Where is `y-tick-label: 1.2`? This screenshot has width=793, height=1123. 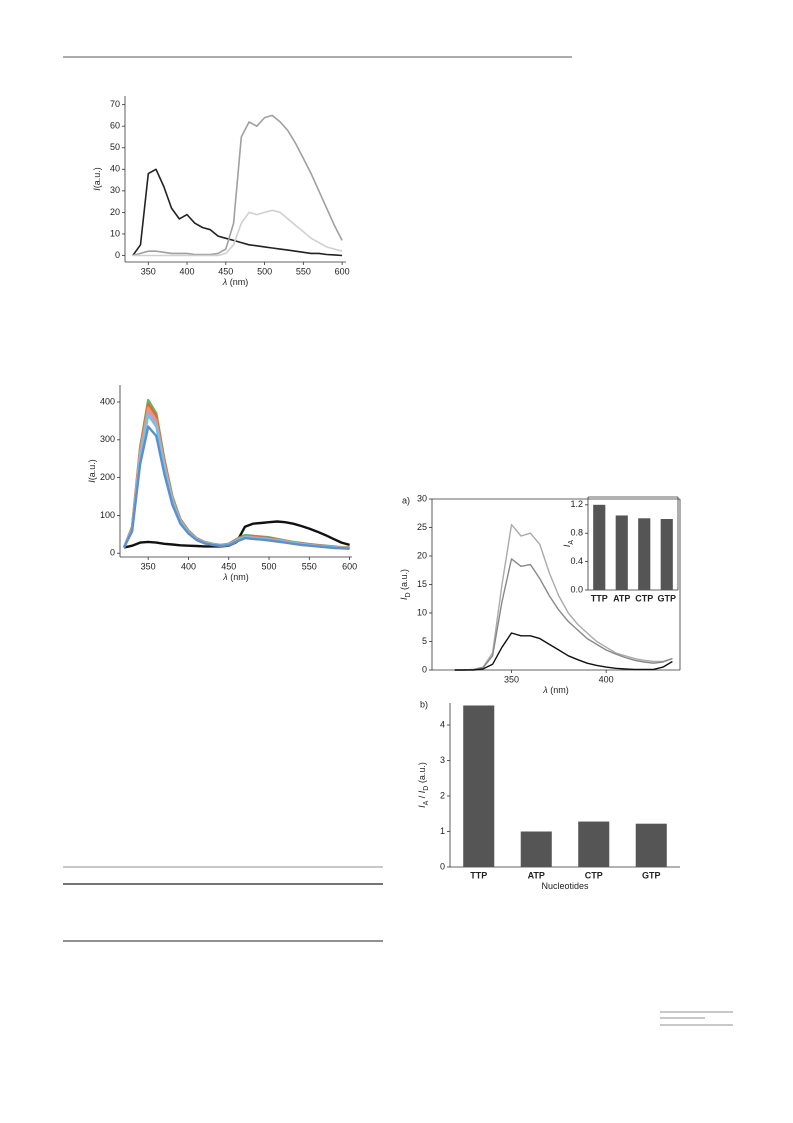 y-tick-label: 1.2 is located at coordinates (576, 504).